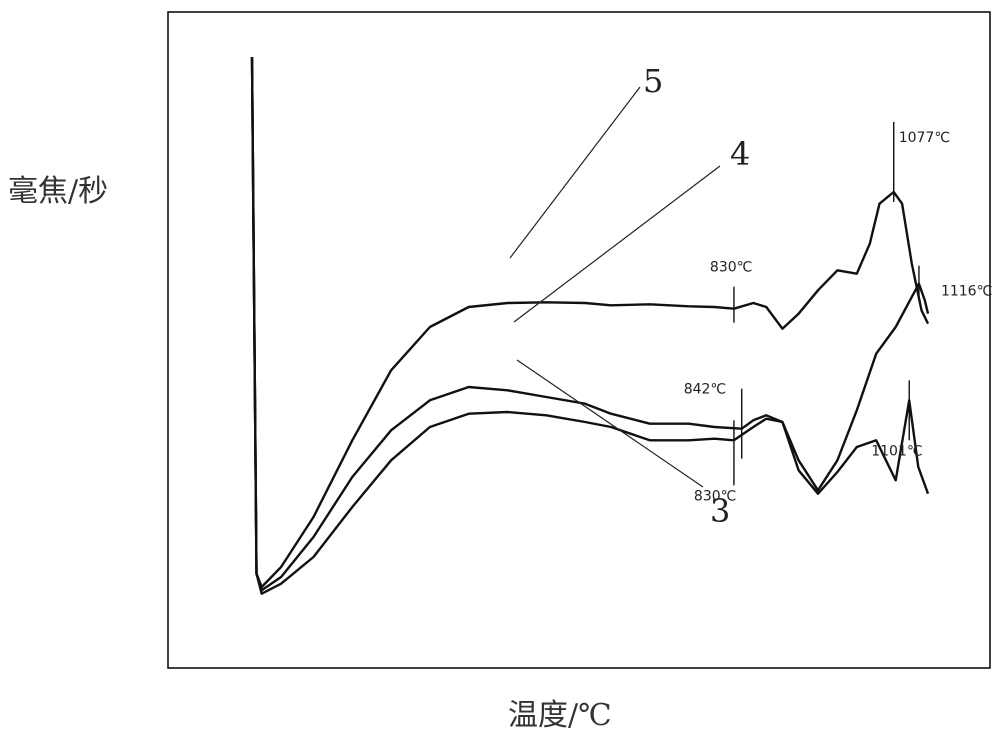 This screenshot has width=1000, height=738. I want to click on temp-annotation-label: 1116℃, so click(966, 292).